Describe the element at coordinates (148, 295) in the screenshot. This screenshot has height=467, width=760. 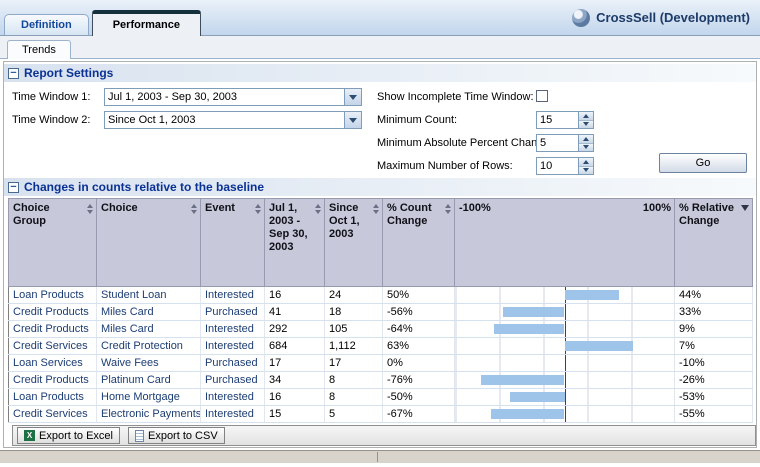
I see `cell-choice: Student Loan` at that location.